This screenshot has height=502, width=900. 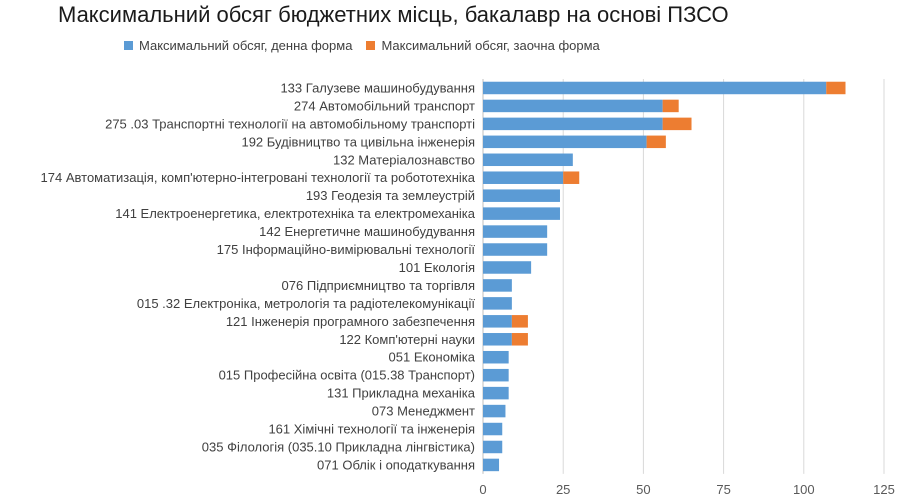 What do you see at coordinates (367, 231) in the screenshot?
I see `category-label-8: 142 Енергетичне машинобудування` at bounding box center [367, 231].